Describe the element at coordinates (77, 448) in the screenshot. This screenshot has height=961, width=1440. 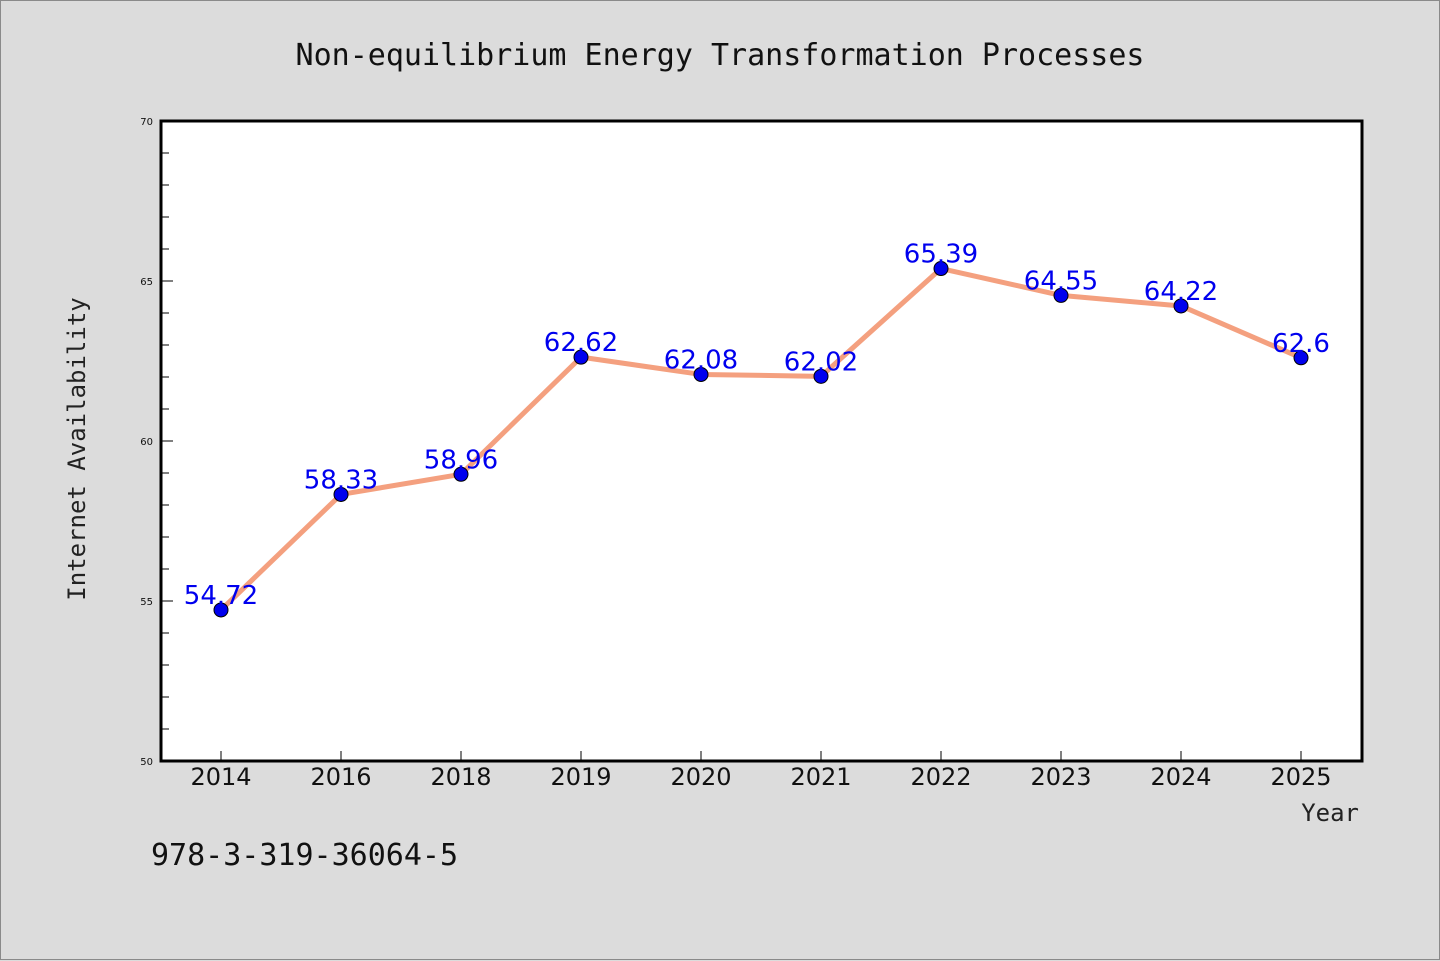
I see `y-axis-label: Internet Availability` at that location.